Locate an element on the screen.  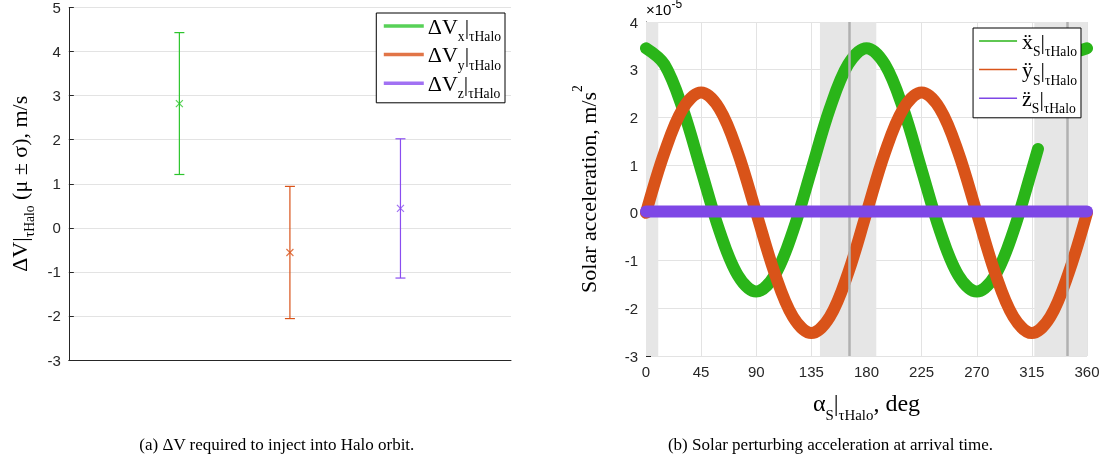
x-tick-label: 225 is located at coordinates (922, 371).